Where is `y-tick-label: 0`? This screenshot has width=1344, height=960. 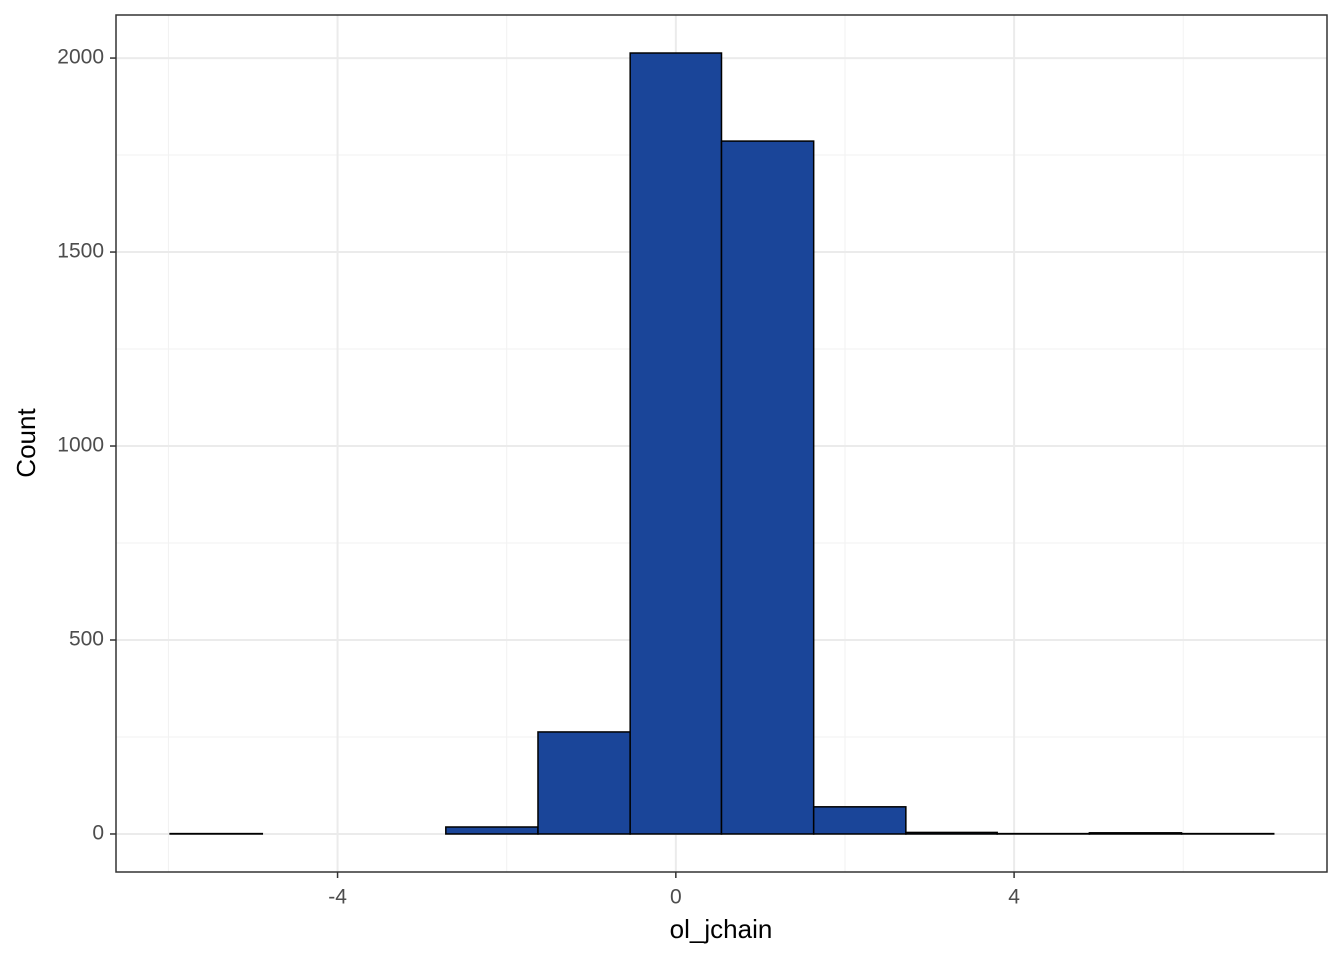
y-tick-label: 0 is located at coordinates (98, 833).